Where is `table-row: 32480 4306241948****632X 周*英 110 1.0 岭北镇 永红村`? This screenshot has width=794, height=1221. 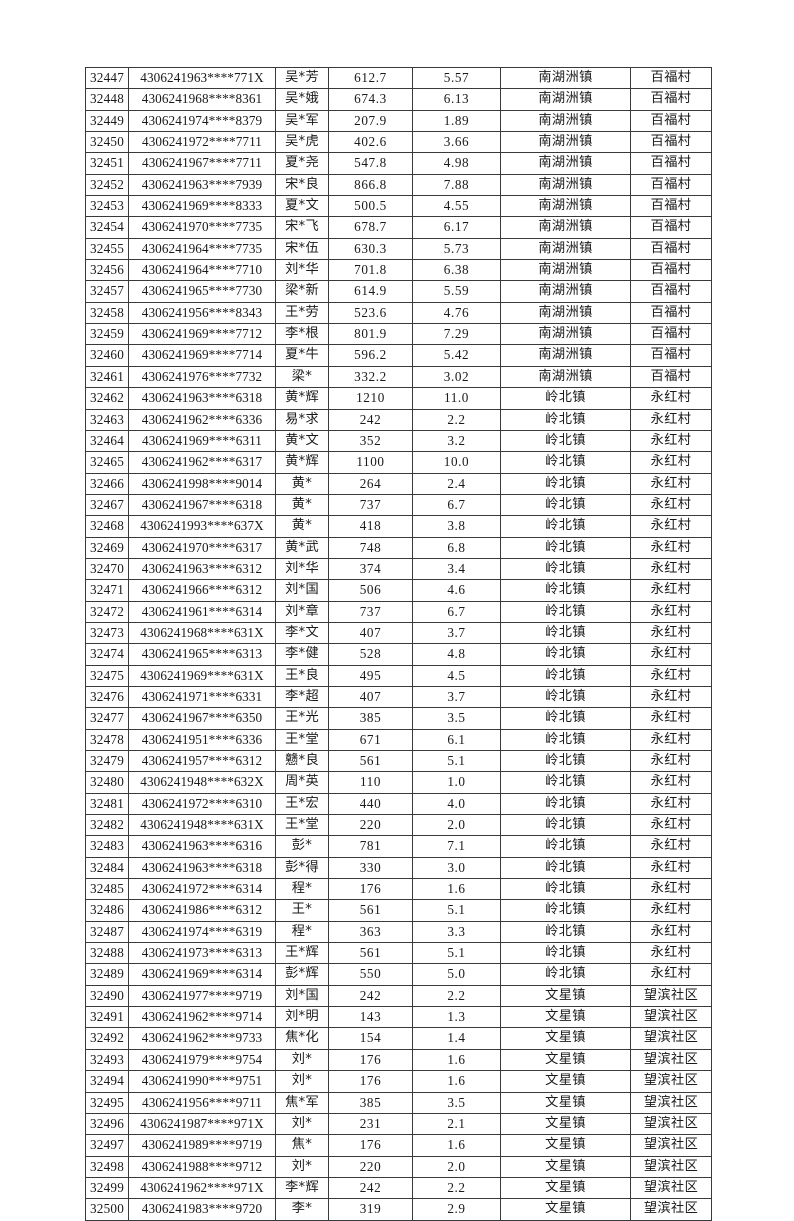
table-row: 32480 4306241948****632X 周*英 110 1.0 岭北镇 永红村 is located at coordinates (398, 782).